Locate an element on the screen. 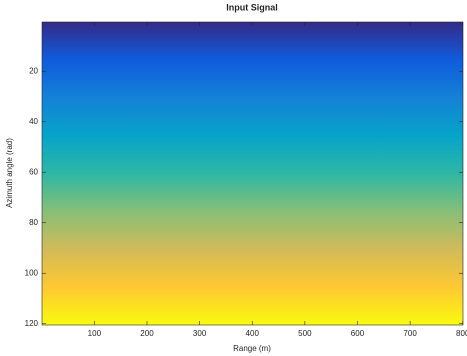  x-tick-label: 400 is located at coordinates (253, 333).